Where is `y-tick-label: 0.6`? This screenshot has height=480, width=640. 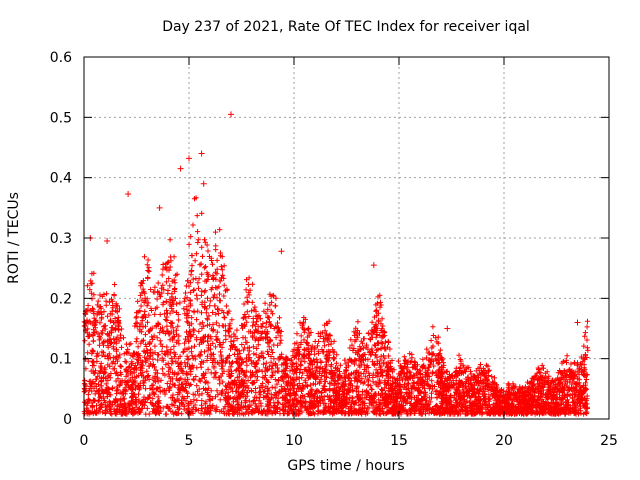 y-tick-label: 0.6 is located at coordinates (61, 58).